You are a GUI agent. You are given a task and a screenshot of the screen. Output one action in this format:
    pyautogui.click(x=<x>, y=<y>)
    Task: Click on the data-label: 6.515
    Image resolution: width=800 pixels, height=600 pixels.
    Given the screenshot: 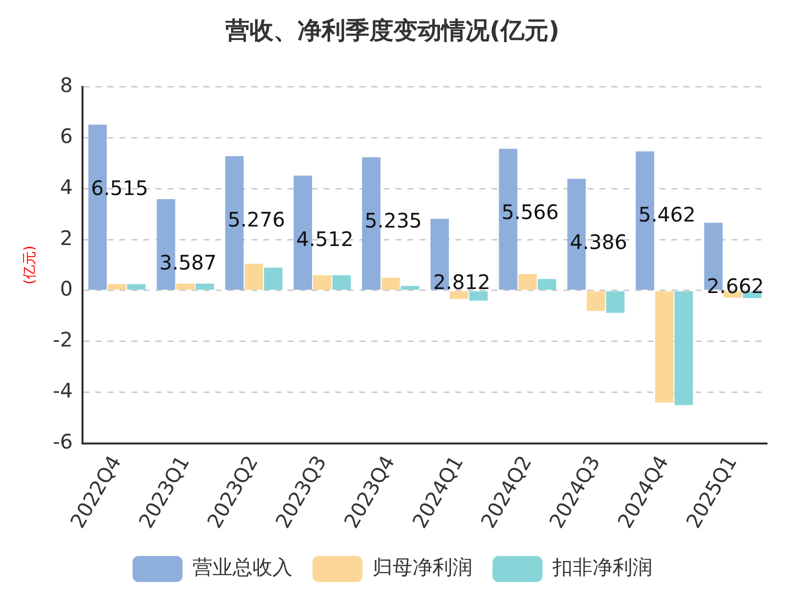 What is the action you would take?
    pyautogui.click(x=119, y=188)
    